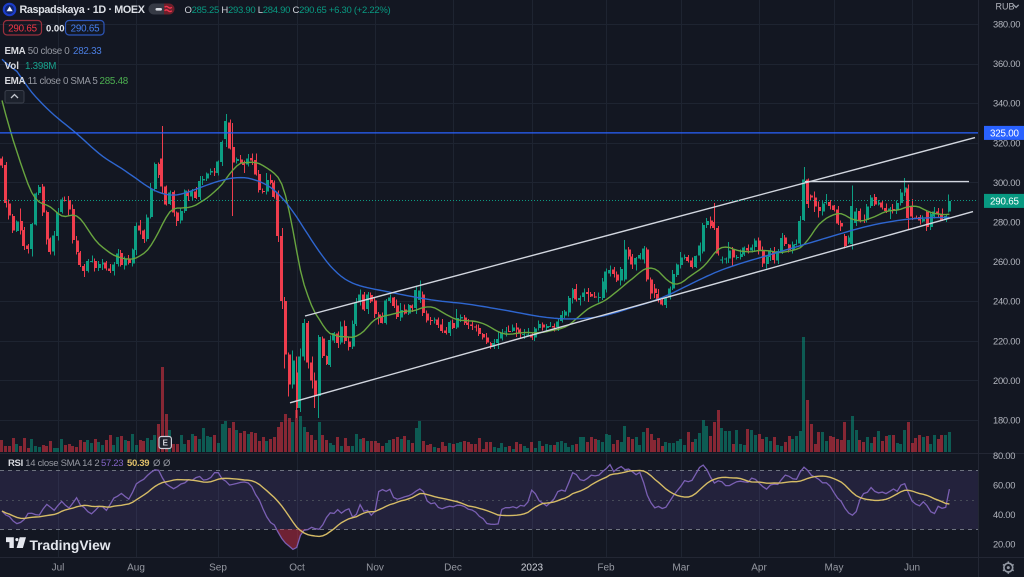 The width and height of the screenshot is (1024, 577). I want to click on svg-text: Mar, so click(681, 568).